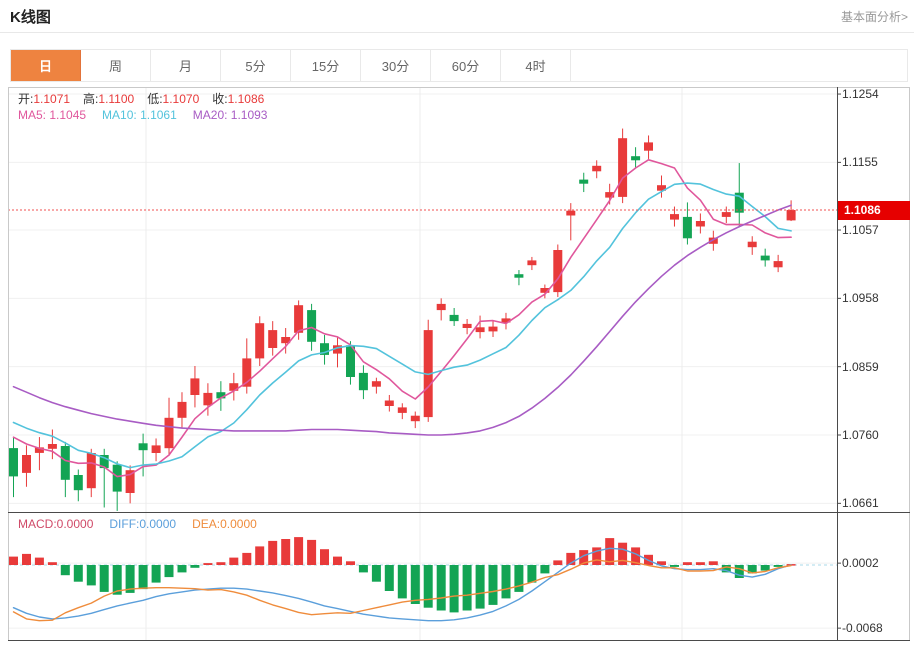 The width and height of the screenshot is (914, 648). What do you see at coordinates (326, 65) in the screenshot?
I see `tab-15分: 15分` at bounding box center [326, 65].